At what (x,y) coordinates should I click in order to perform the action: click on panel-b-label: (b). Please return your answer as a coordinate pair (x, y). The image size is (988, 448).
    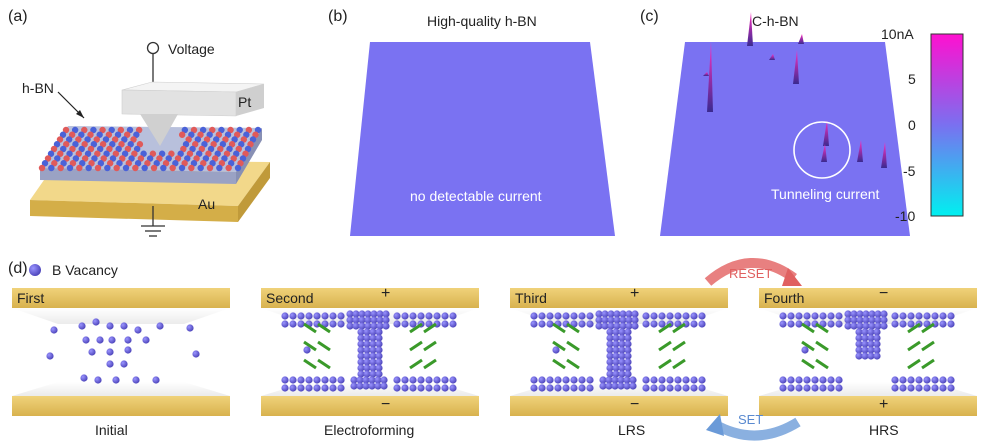
    Looking at the image, I should click on (338, 16).